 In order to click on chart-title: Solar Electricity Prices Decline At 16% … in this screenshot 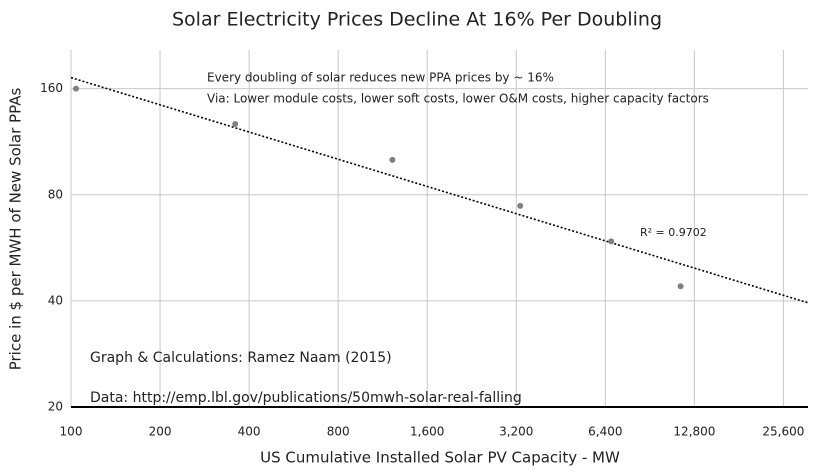, I will do `click(417, 20)`.